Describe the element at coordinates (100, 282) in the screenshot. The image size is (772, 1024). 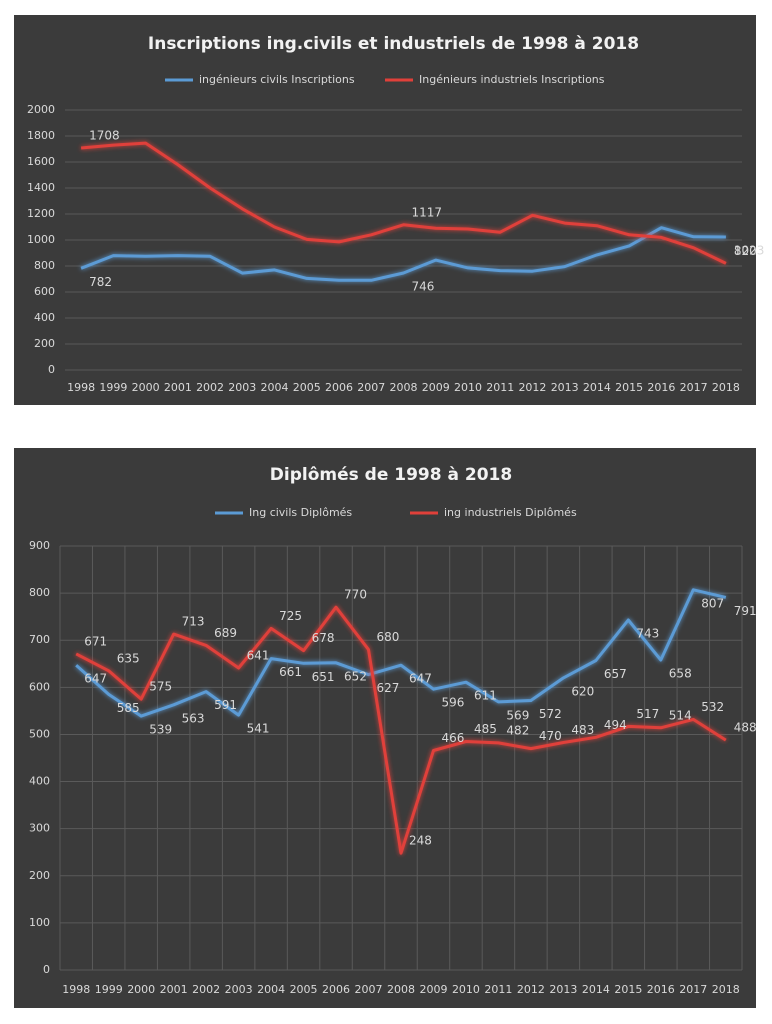
I see `data-label: 782` at that location.